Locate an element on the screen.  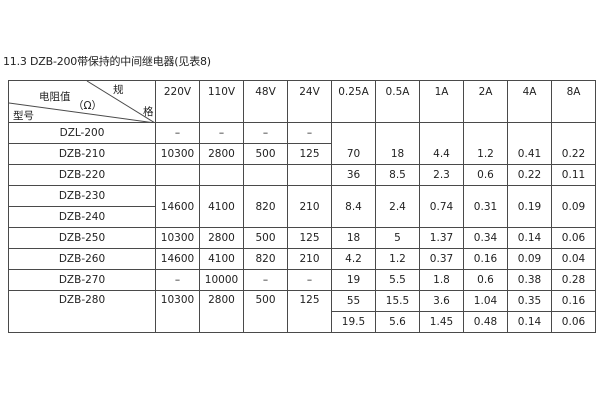
corner-model: 型号 is located at coordinates (23, 116).